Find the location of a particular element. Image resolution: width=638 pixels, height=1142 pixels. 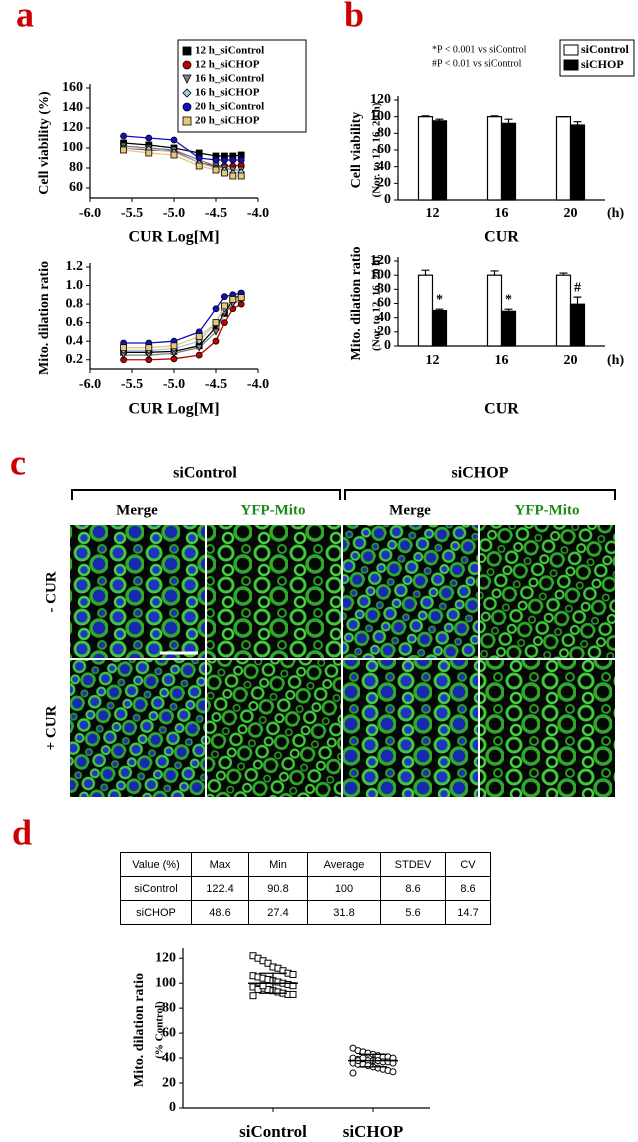

series-line is located at coordinates (182, 327).